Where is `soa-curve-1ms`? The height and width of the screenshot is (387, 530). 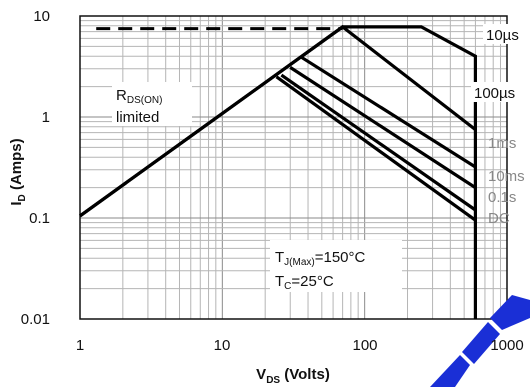
soa-curve-1ms is located at coordinates (388, 112).